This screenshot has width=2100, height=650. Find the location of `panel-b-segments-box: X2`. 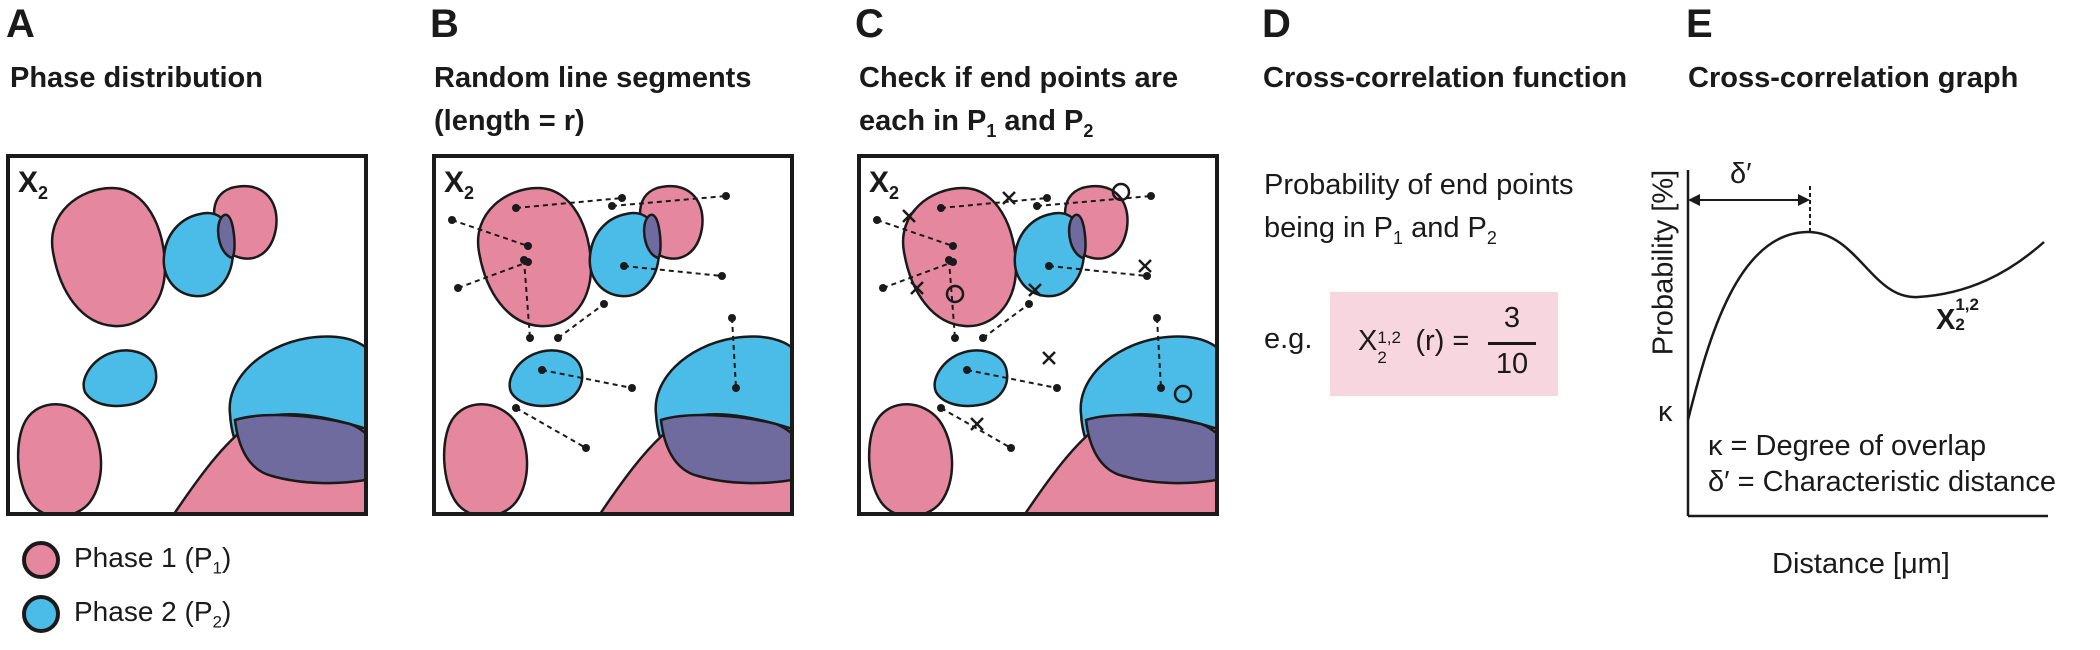

panel-b-segments-box: X2 is located at coordinates (613, 335).